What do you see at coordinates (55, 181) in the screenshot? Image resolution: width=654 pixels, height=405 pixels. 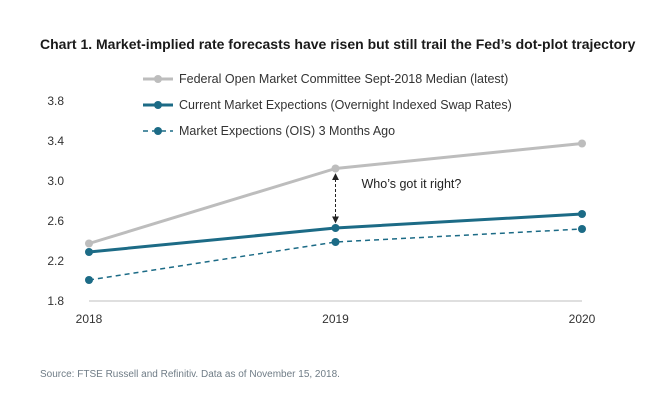 I see `y-tick-label: 3.0` at bounding box center [55, 181].